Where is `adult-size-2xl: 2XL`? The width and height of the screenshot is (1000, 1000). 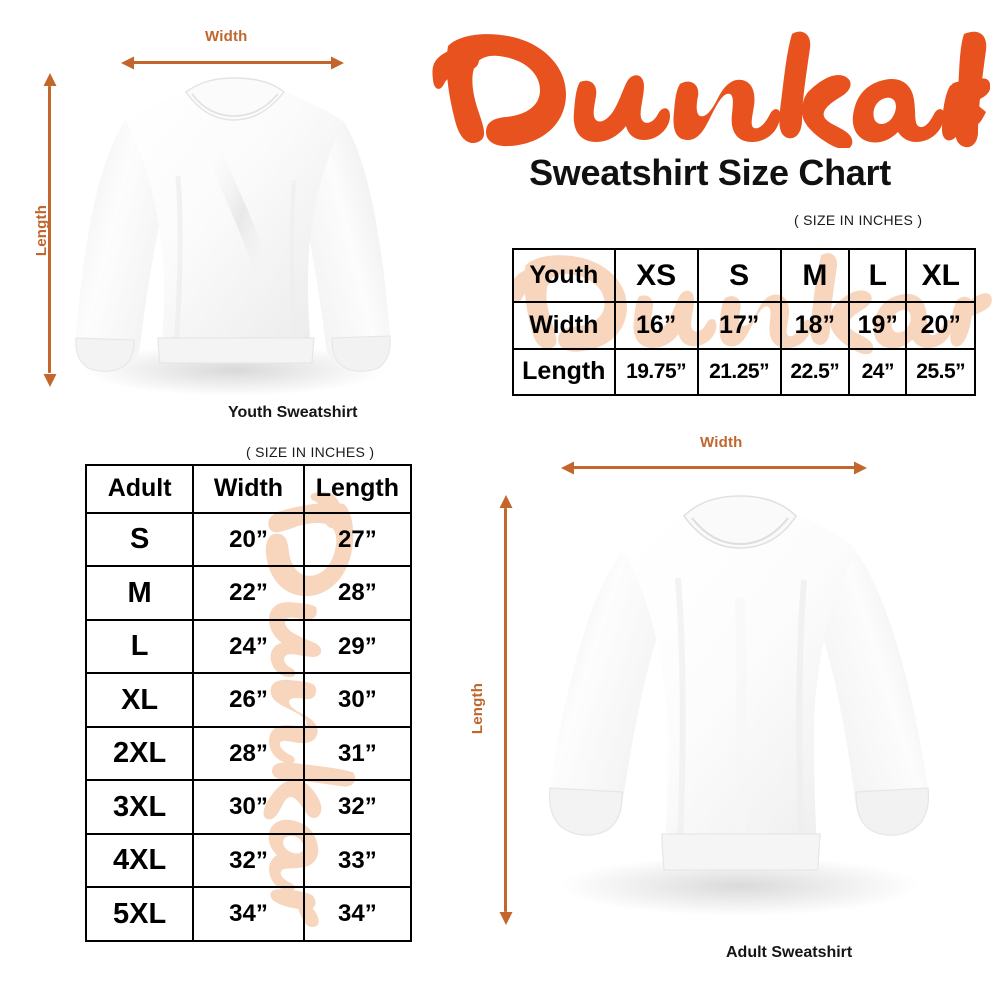
adult-size-2xl: 2XL is located at coordinates (139, 753).